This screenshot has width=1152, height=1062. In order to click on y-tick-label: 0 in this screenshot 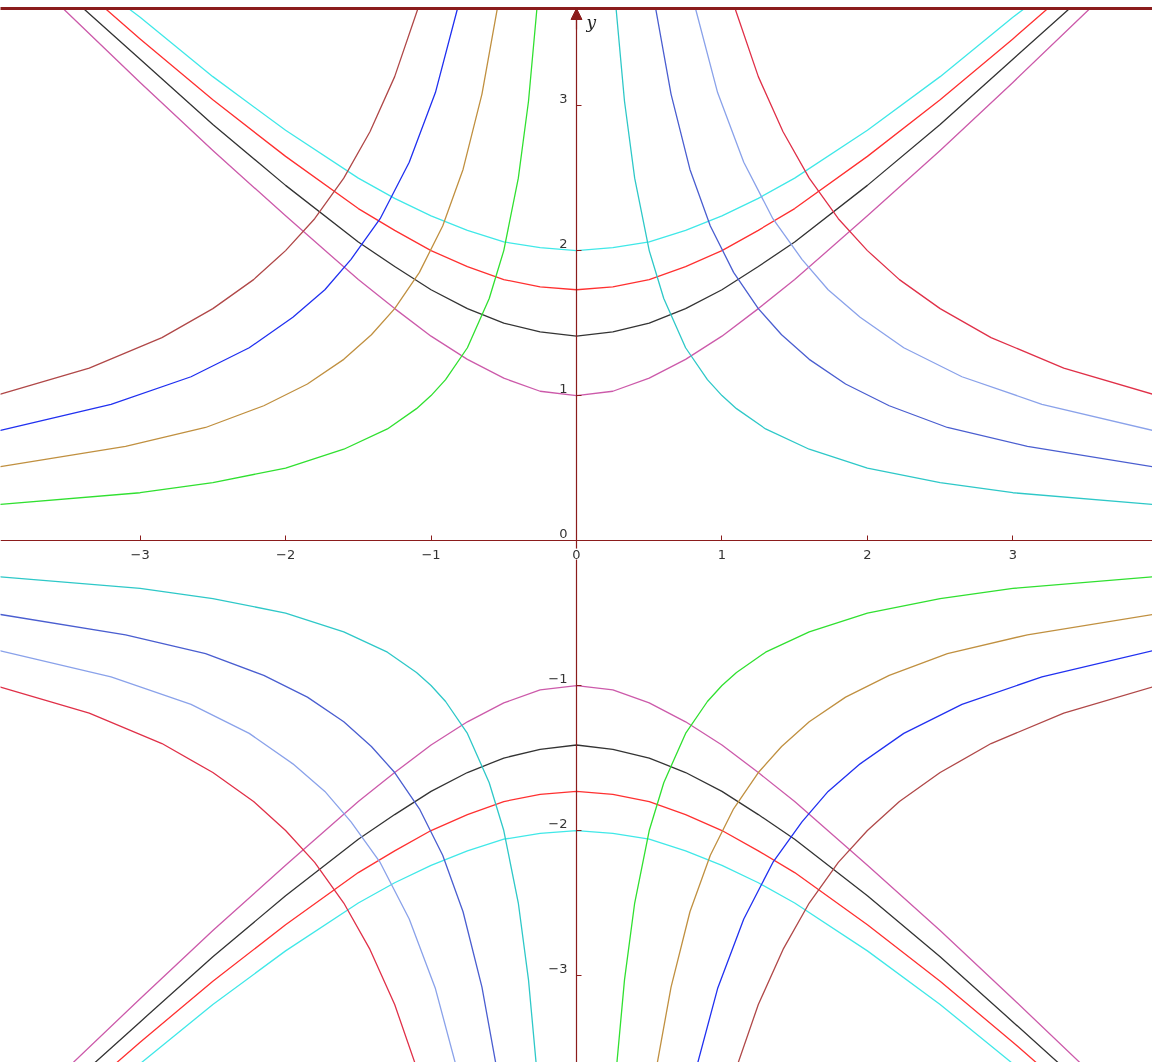, I will do `click(563, 533)`.